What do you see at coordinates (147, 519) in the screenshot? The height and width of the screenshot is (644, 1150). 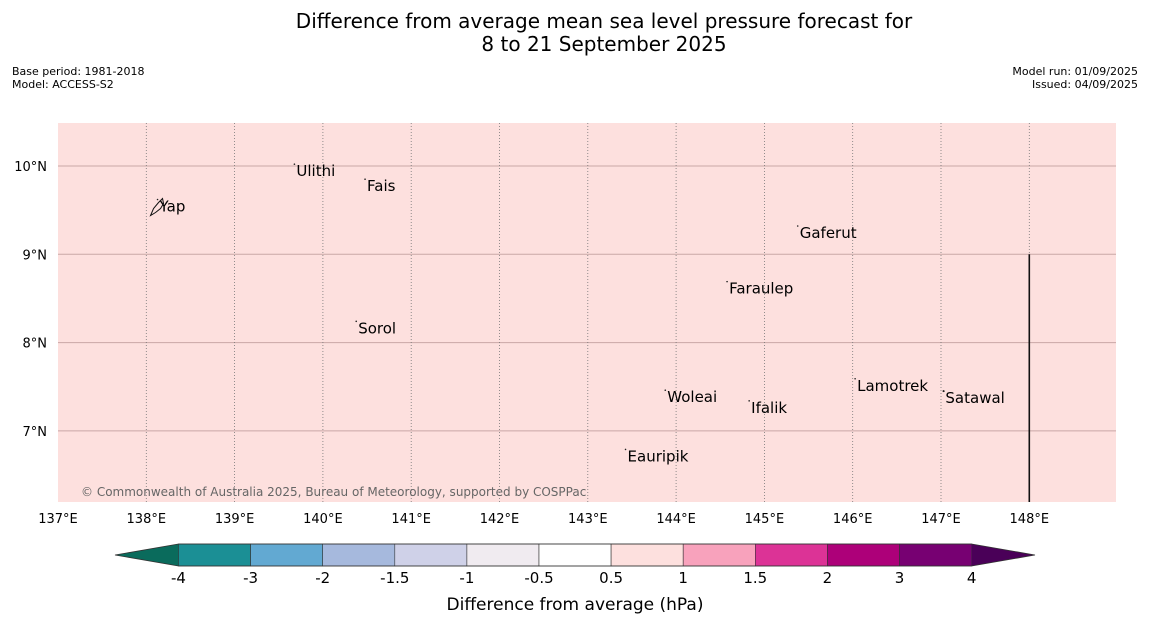 I see `lon-label: 138°E` at bounding box center [147, 519].